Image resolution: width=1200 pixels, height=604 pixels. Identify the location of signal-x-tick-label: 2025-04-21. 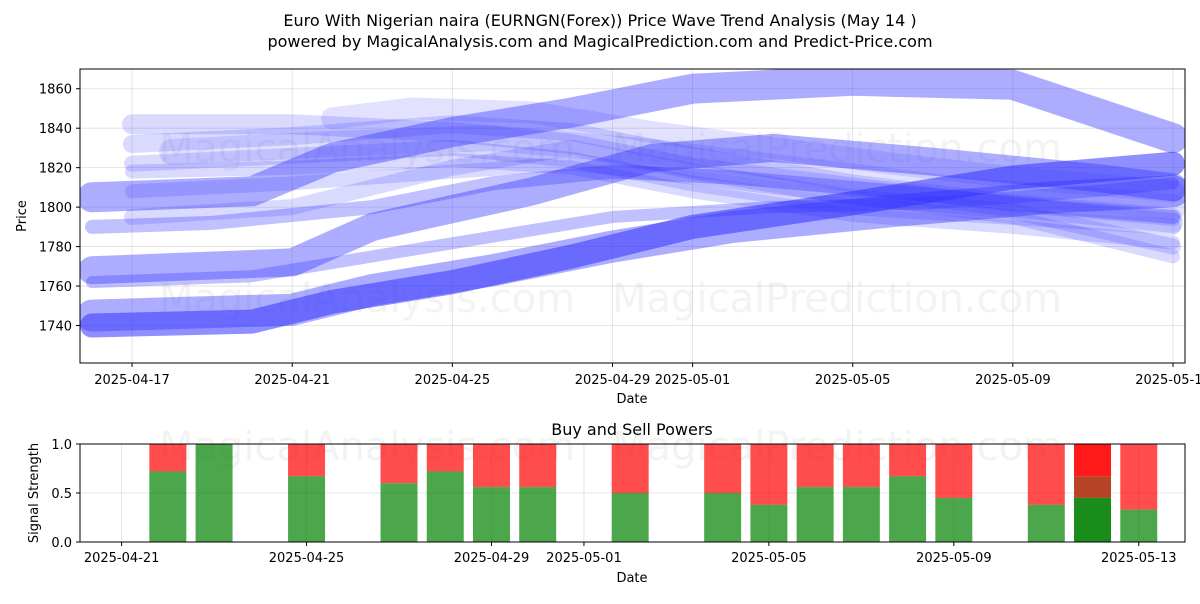
(122, 558).